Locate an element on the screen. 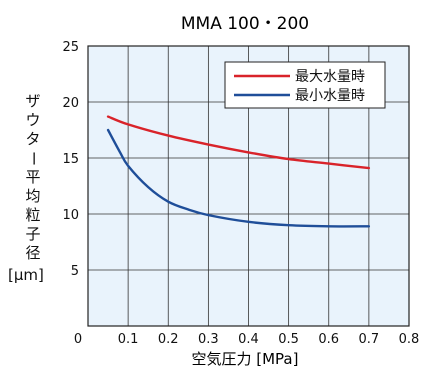  legend-label-1: 最大水量時 is located at coordinates (330, 77).